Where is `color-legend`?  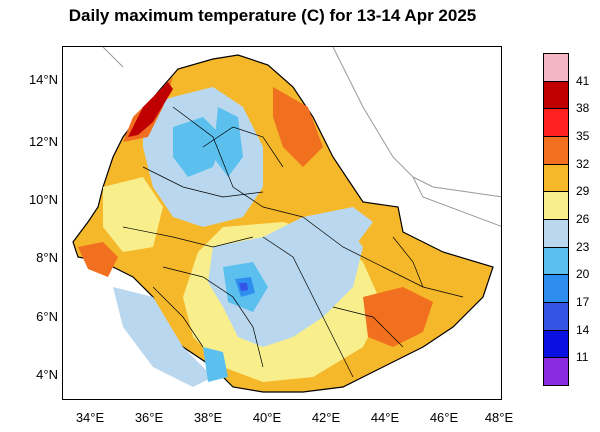
color-legend is located at coordinates (556, 219).